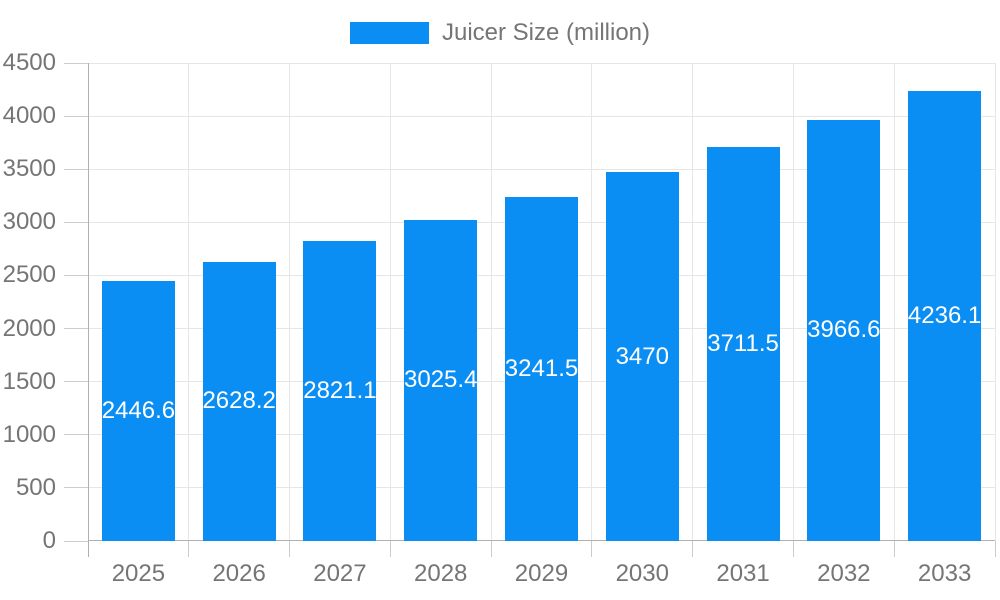  I want to click on y-axis-label: 3500, so click(29, 169).